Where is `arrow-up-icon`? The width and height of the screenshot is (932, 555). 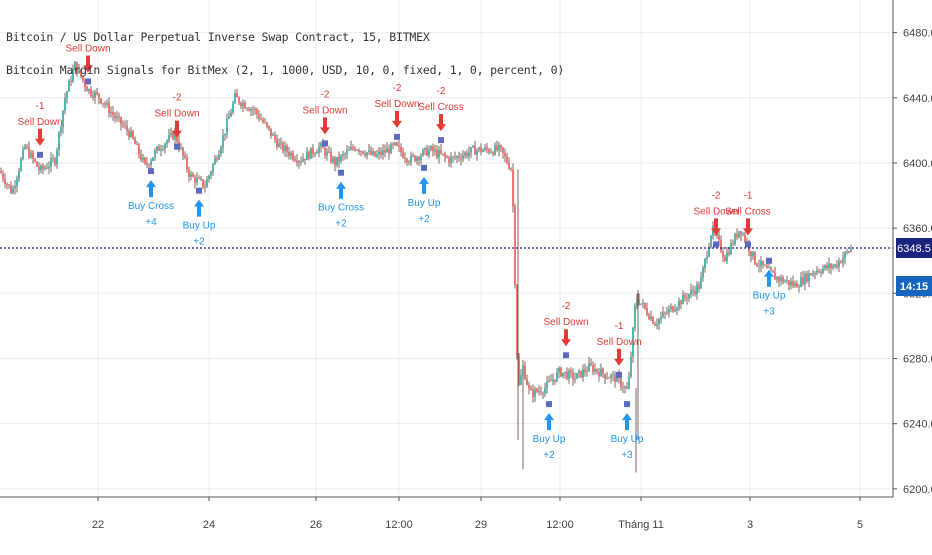 arrow-up-icon is located at coordinates (627, 422).